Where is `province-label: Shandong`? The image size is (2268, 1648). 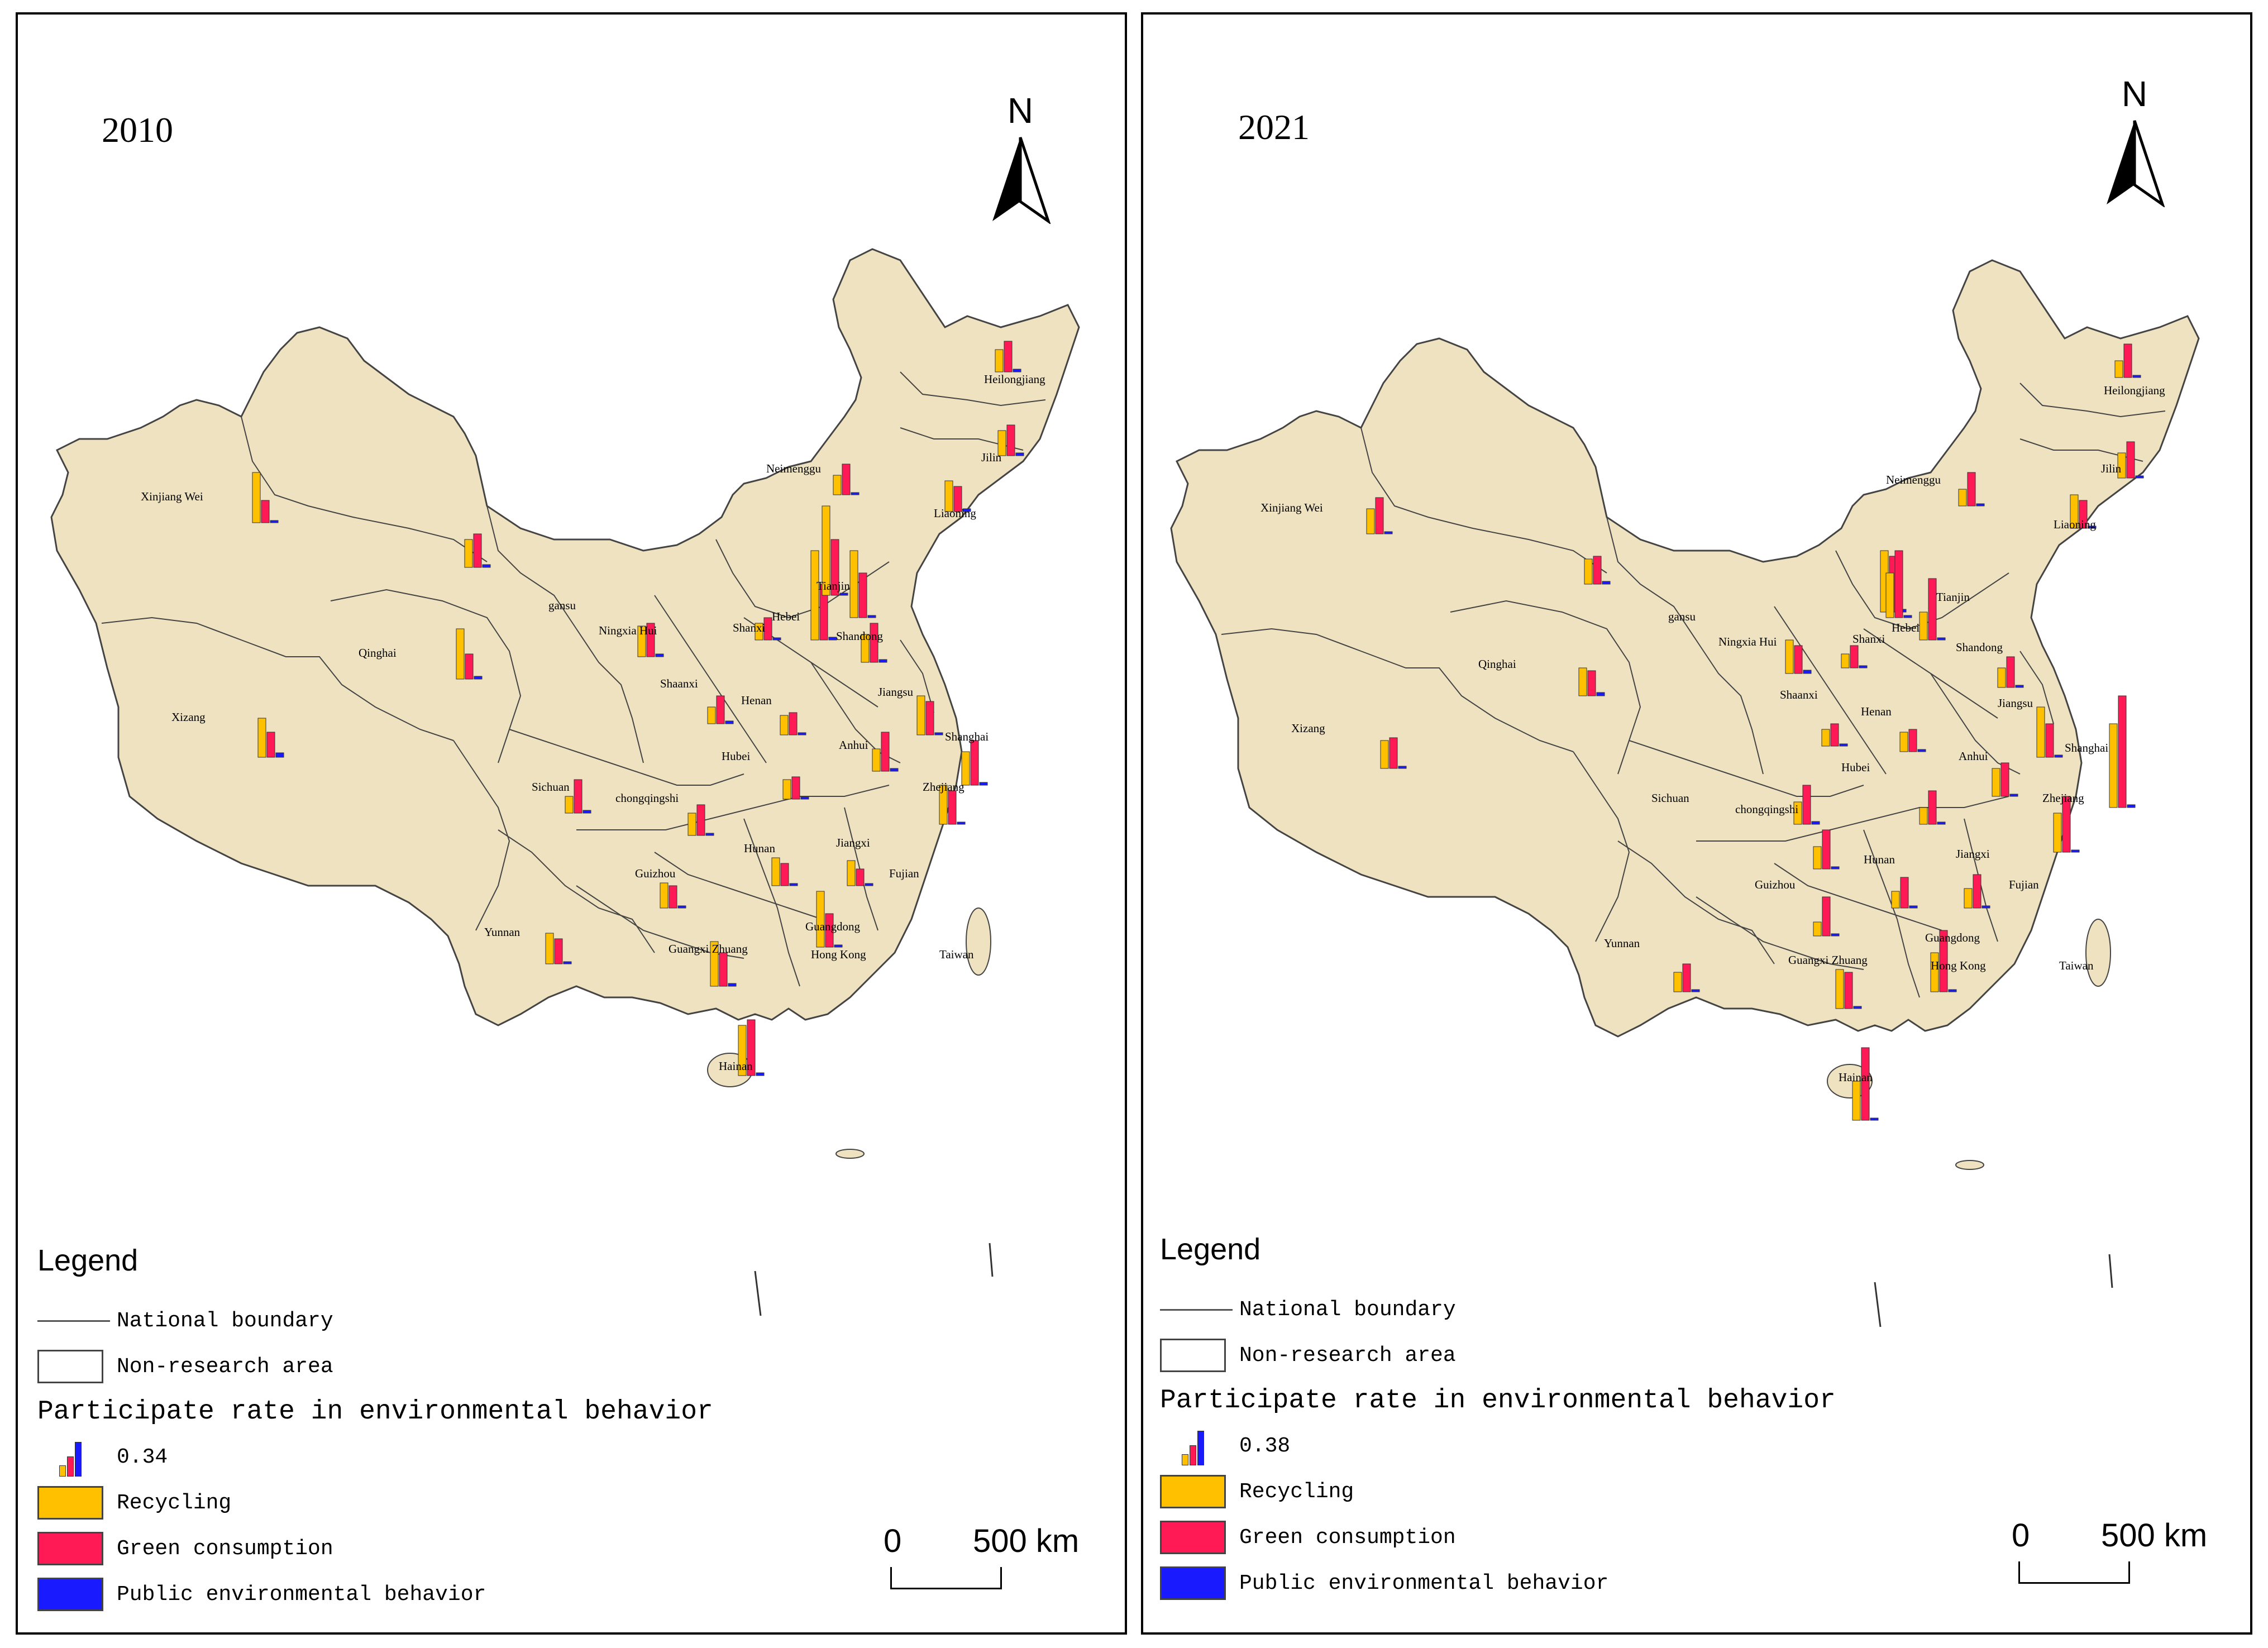
province-label: Shandong is located at coordinates (1979, 647).